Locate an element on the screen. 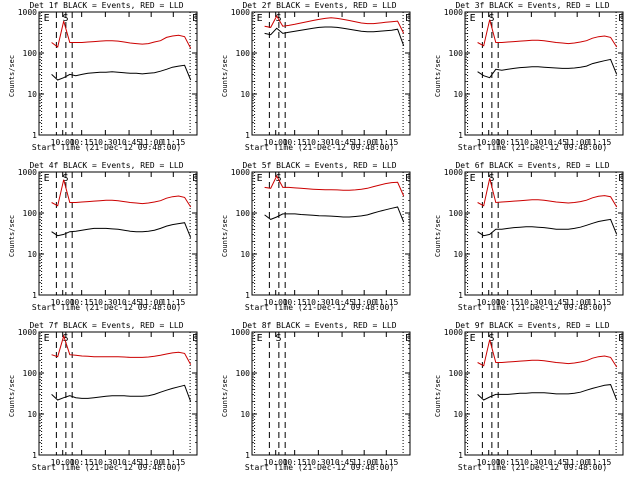 The height and width of the screenshot is (480, 640). panel-title: Det 2f BLACK = Events, RED = LLD is located at coordinates (319, 5).